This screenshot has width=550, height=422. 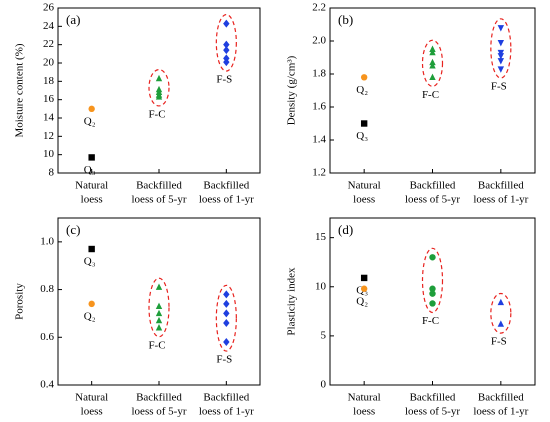 I want to click on panel-label: (c), so click(x=73, y=229).